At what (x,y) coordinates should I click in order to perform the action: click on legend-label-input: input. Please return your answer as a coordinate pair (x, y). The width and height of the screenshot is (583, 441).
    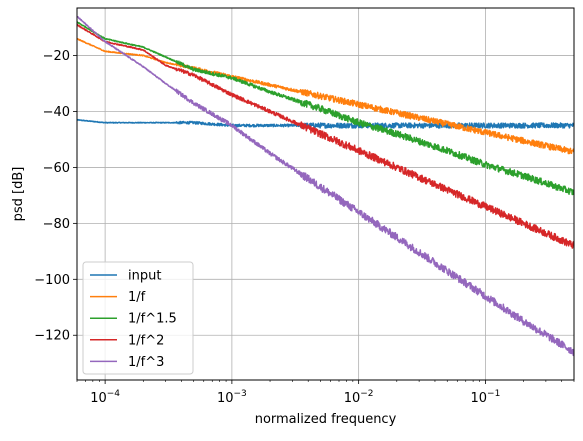
    Looking at the image, I should click on (144, 276).